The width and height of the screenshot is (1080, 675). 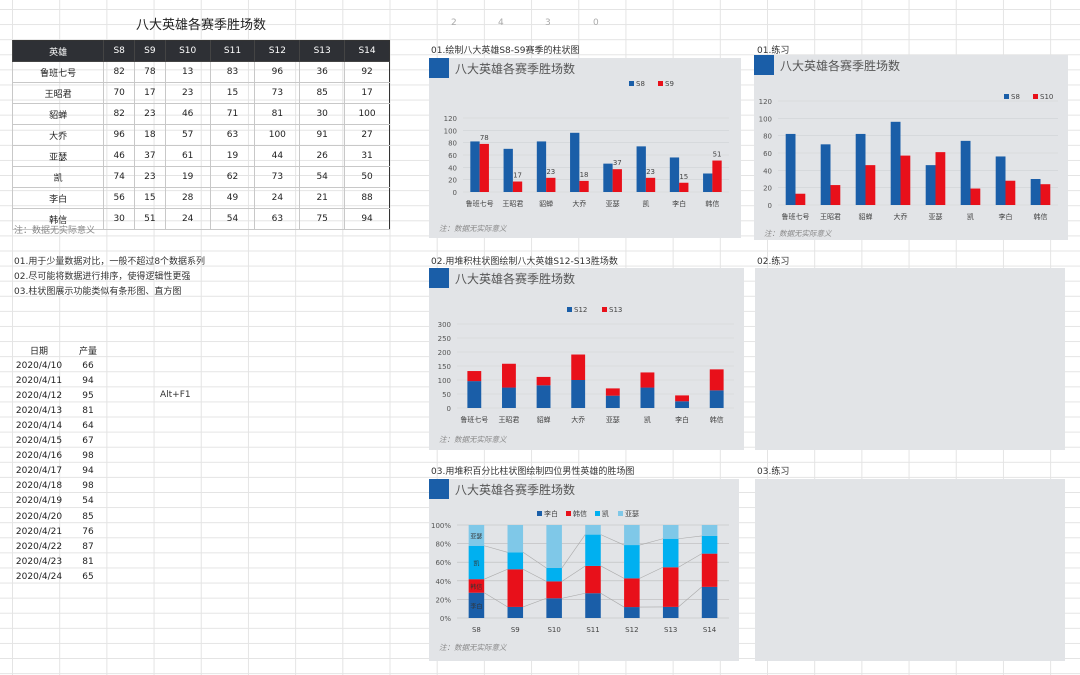 I want to click on shortcut-cell: Alt+F1, so click(x=175, y=395).